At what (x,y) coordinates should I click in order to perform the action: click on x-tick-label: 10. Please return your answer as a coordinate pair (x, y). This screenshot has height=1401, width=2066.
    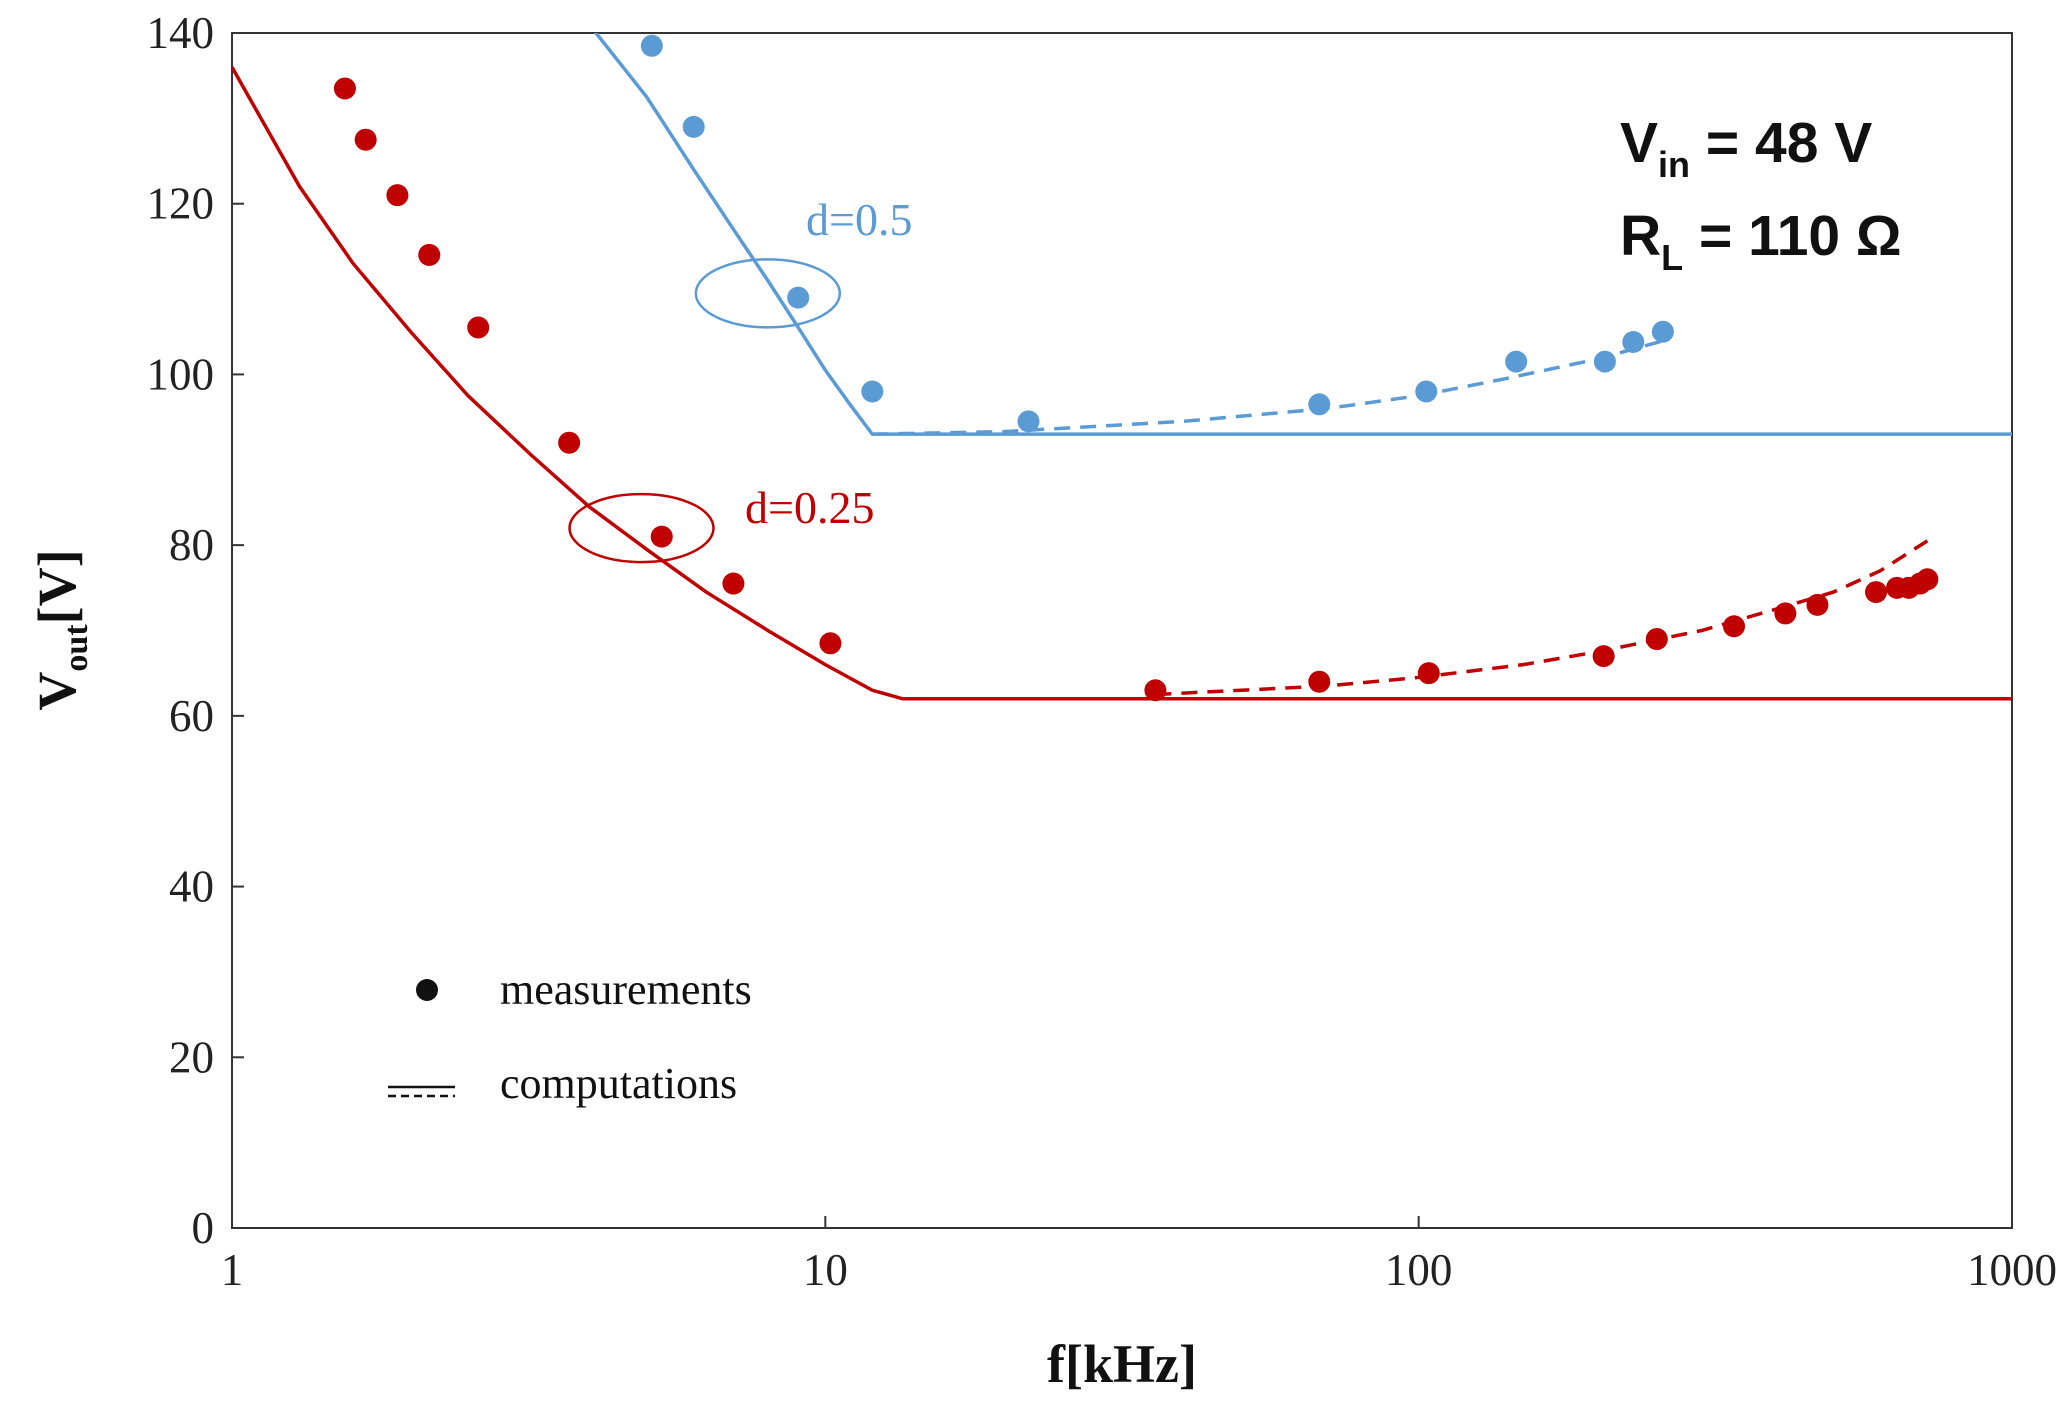
    Looking at the image, I should click on (825, 1270).